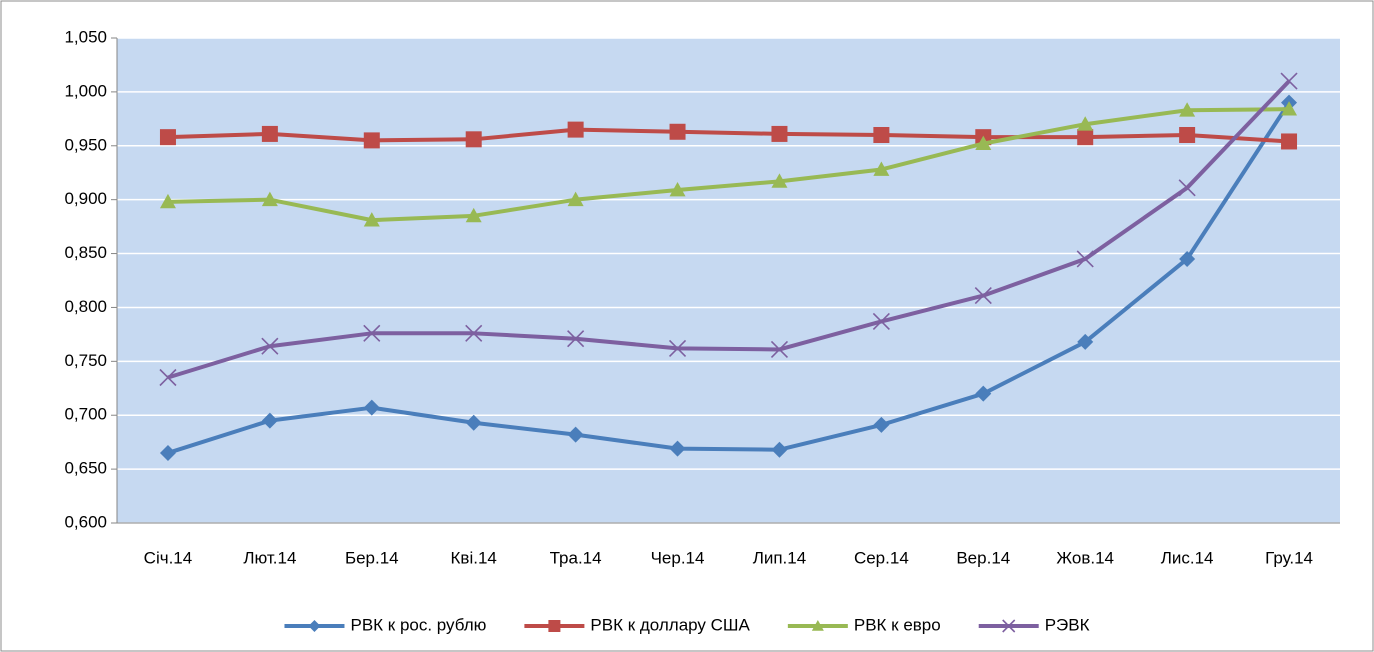 This screenshot has width=1374, height=652. I want to click on x-tick-label: Кві.14, so click(474, 557).